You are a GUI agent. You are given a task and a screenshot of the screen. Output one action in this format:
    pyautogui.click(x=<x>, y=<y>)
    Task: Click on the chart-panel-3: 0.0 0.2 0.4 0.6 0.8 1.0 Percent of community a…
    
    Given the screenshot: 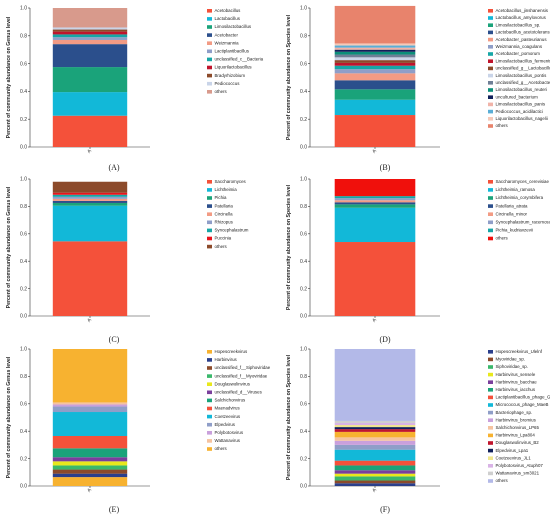 What is the action you would take?
    pyautogui.click(x=127, y=260)
    